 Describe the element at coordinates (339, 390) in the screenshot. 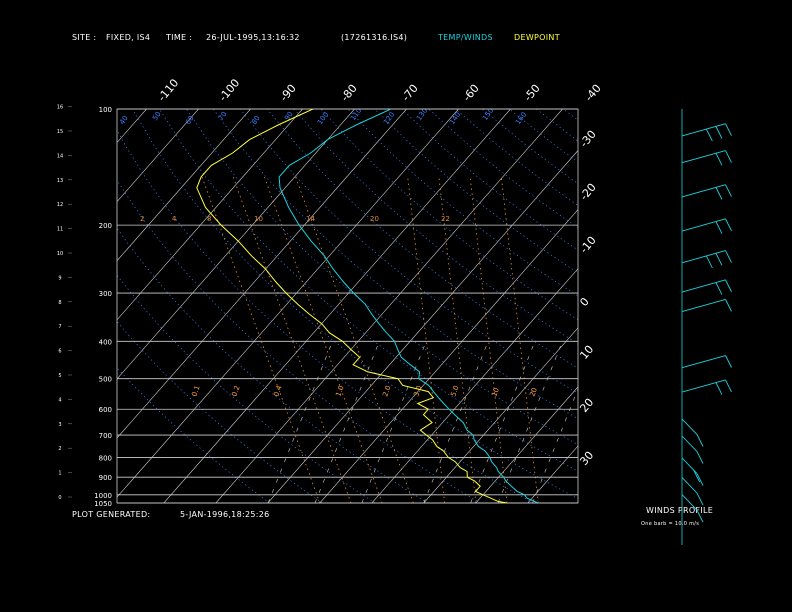

I see `small-mr-label: 1.0` at that location.